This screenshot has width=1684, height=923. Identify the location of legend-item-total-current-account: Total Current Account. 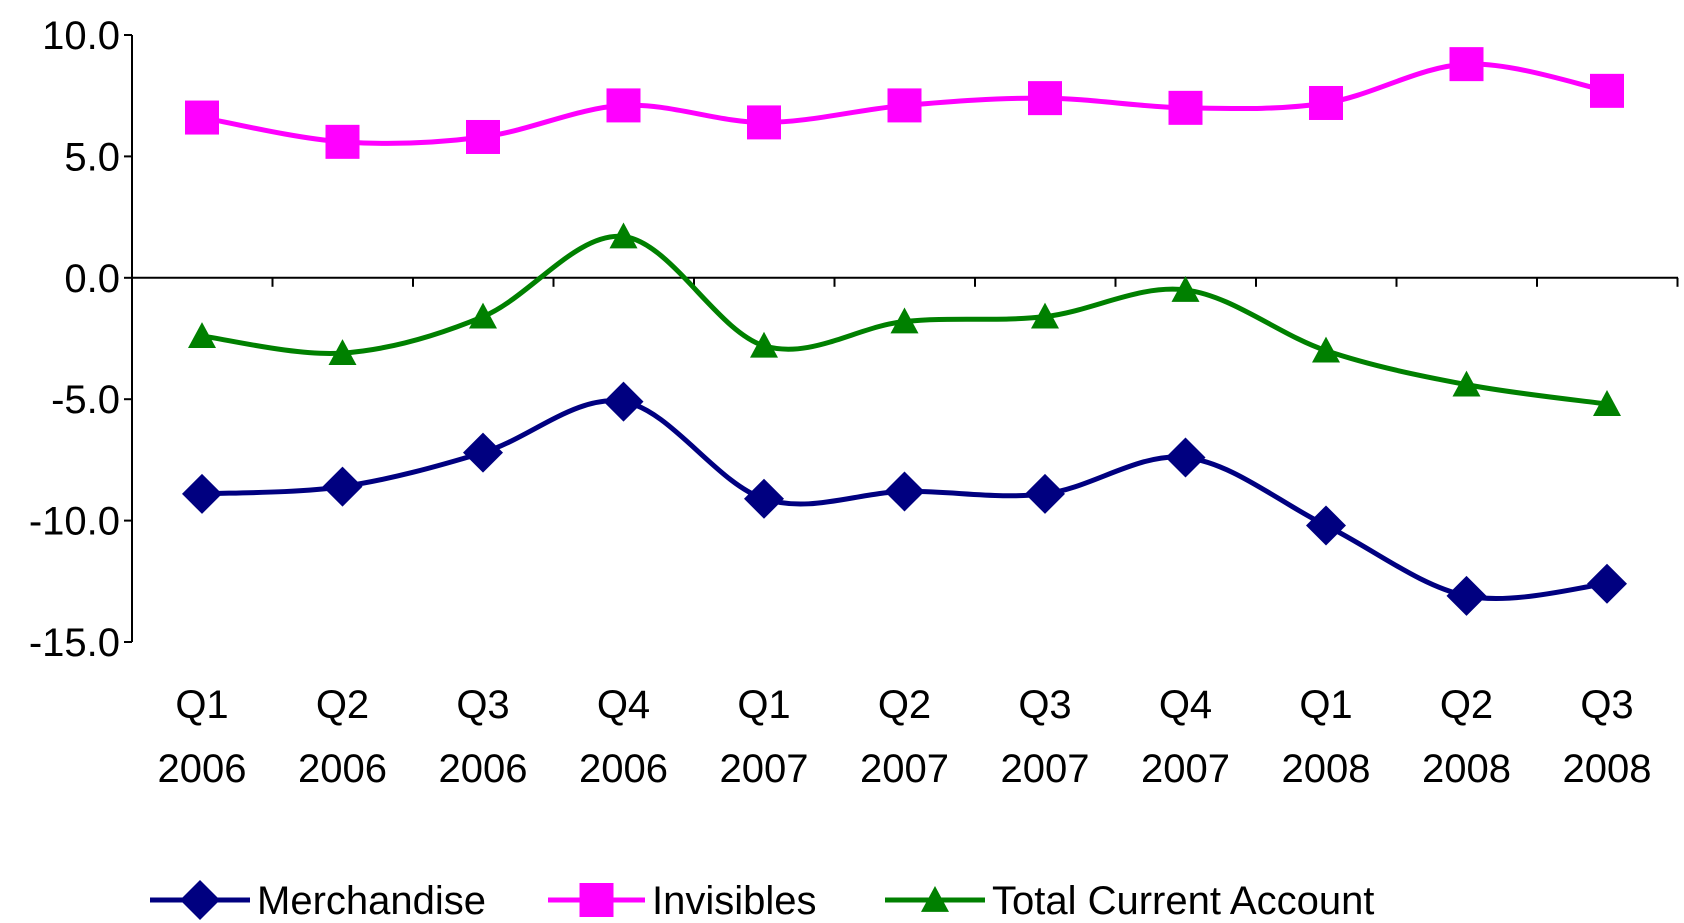
(1129, 901).